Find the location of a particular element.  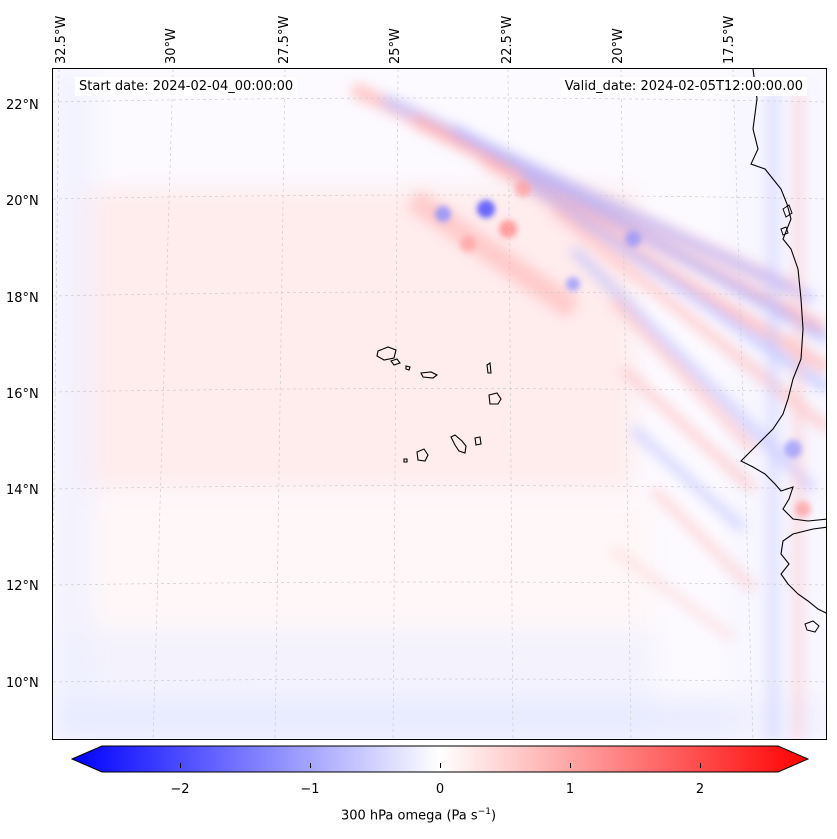

colorbar-tick-label: −2 is located at coordinates (180, 789).